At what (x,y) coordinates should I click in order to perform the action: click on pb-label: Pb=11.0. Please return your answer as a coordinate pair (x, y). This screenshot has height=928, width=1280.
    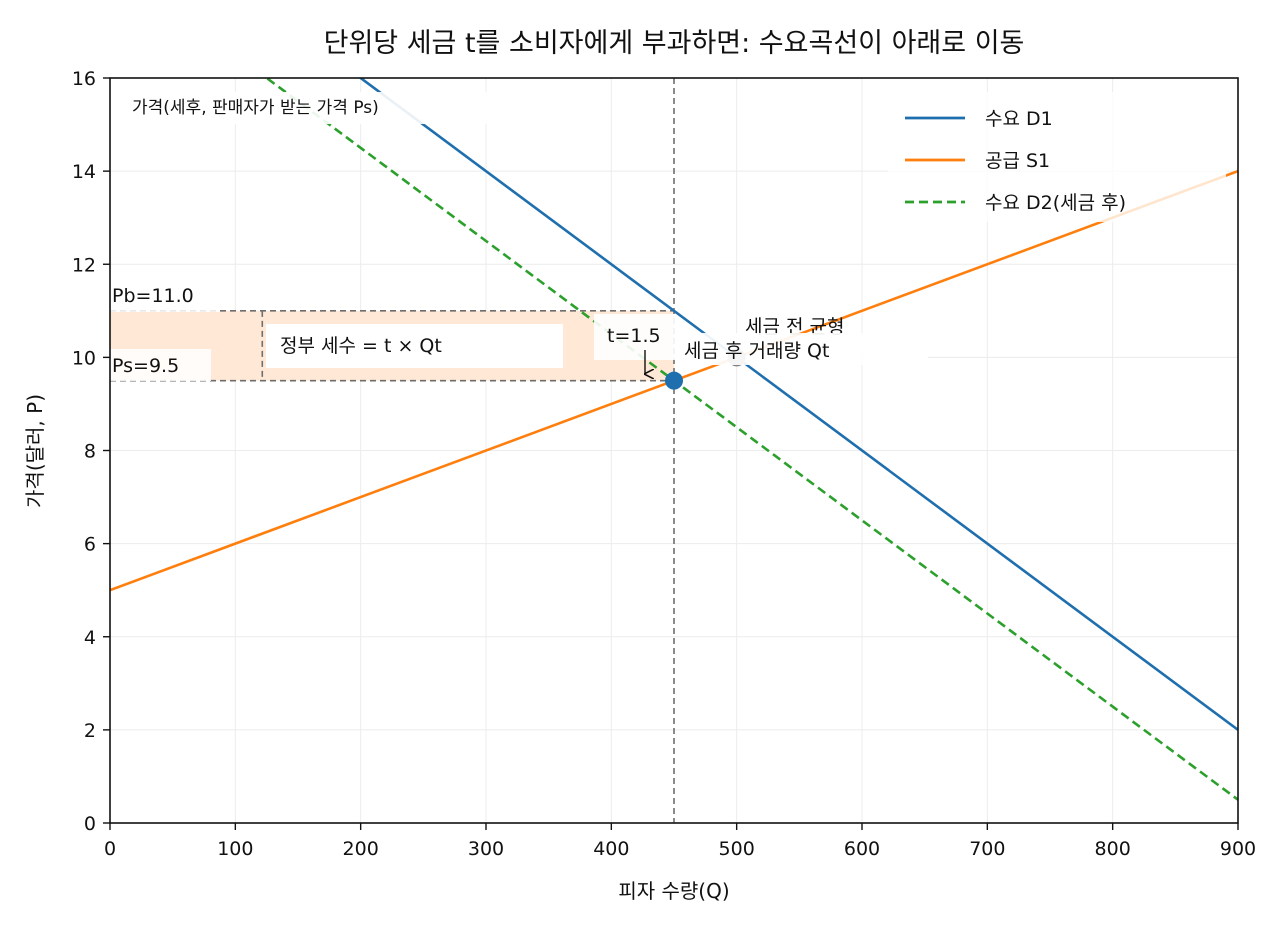
    Looking at the image, I should click on (153, 296).